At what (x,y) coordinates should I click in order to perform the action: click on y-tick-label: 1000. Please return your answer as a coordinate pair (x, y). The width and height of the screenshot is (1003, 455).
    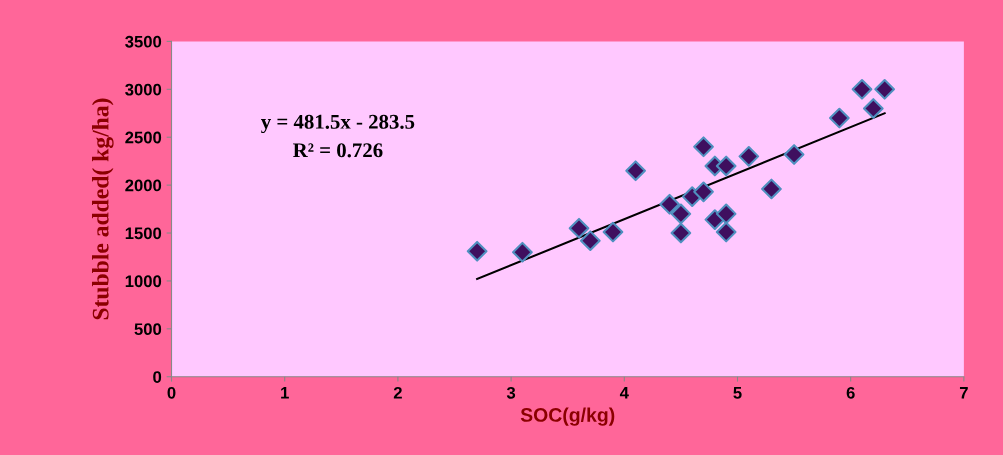
    Looking at the image, I should click on (143, 281).